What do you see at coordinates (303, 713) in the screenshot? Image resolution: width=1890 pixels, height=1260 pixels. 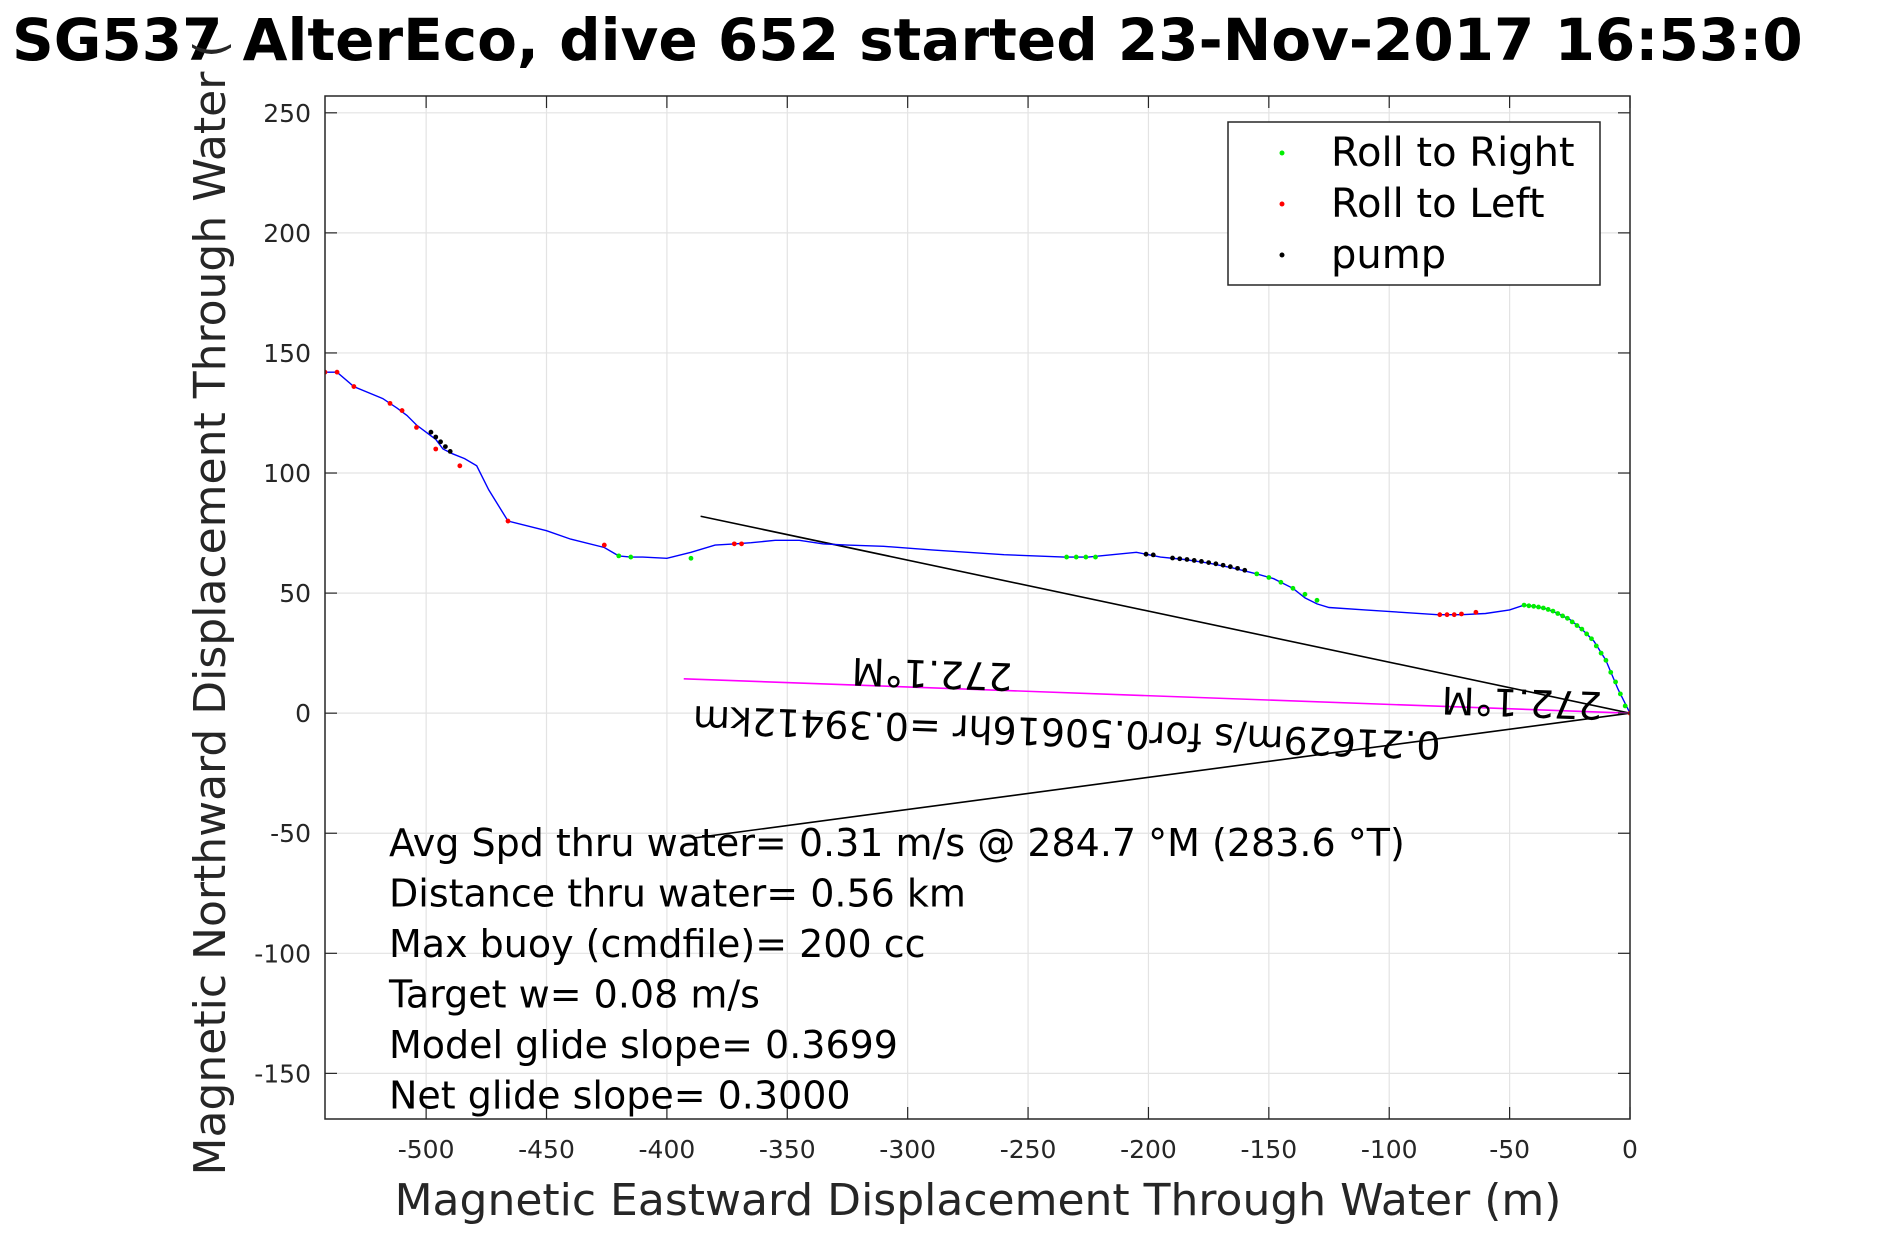 I see `y-tick-label: 0` at bounding box center [303, 713].